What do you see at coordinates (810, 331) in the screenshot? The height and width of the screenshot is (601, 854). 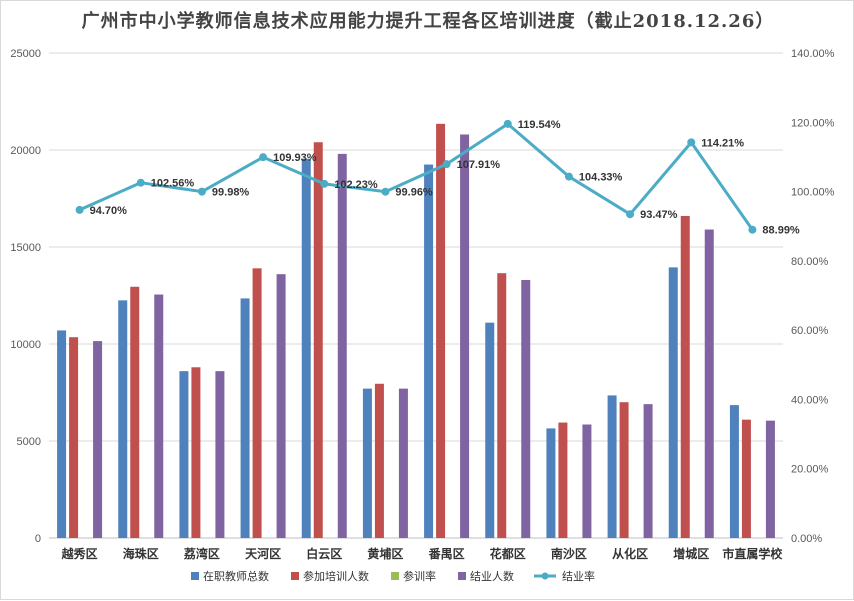 I see `right-axis-tick-label: 60.00%` at bounding box center [810, 331].